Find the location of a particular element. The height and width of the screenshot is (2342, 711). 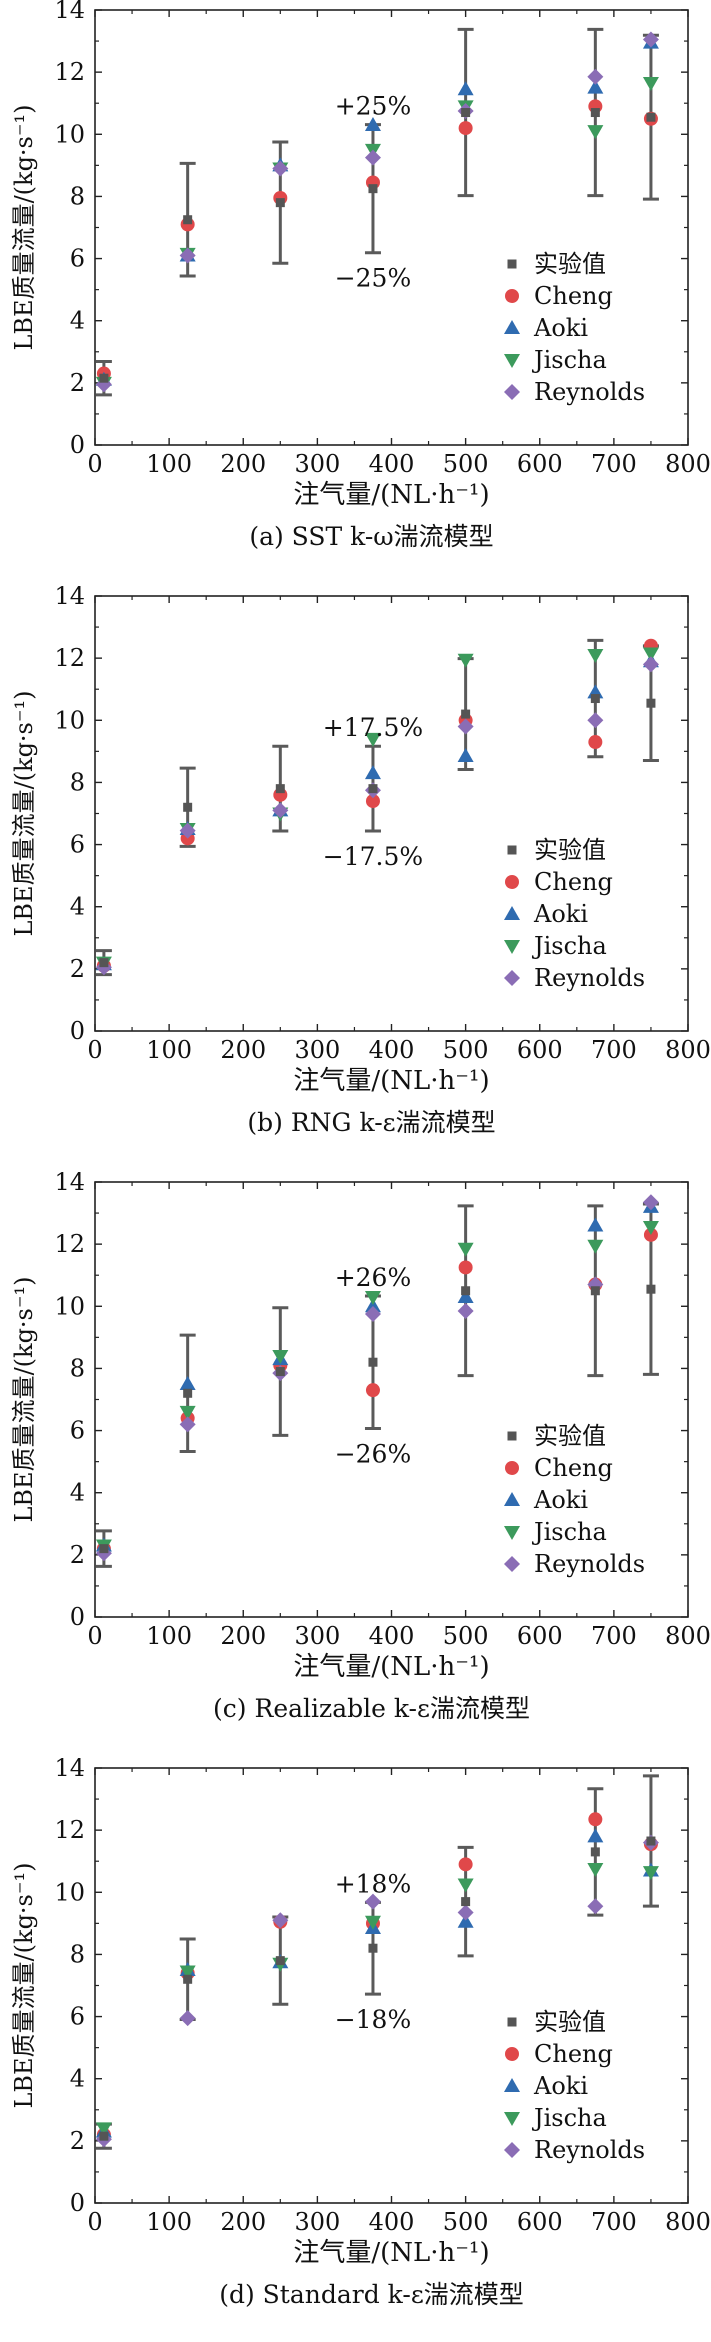

legend-label: Cheng is located at coordinates (573, 2054).